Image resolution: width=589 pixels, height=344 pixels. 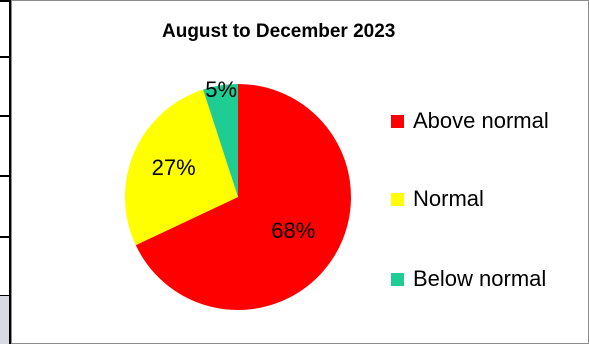 What do you see at coordinates (279, 31) in the screenshot?
I see `chart-title: August to December 2023` at bounding box center [279, 31].